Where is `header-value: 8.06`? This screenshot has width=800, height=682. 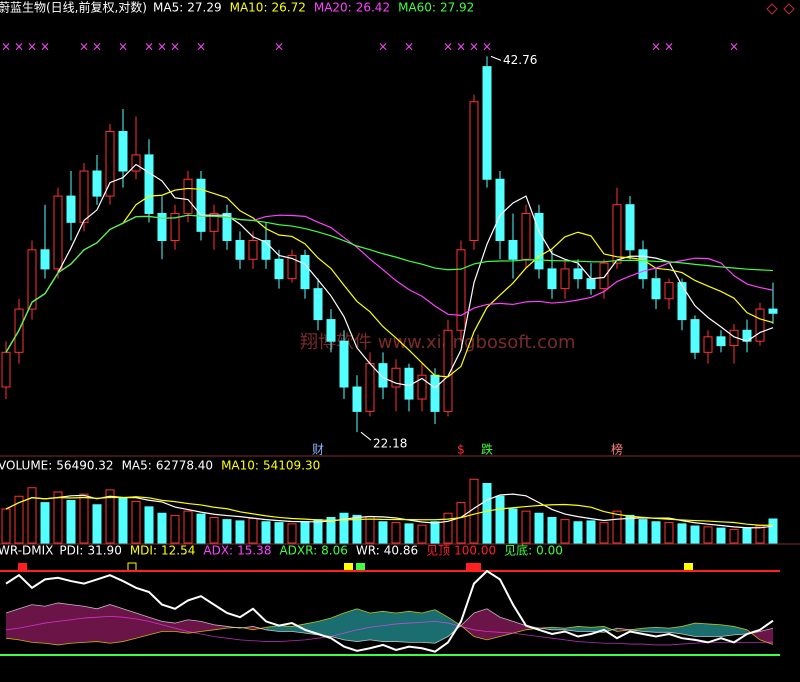
header-value: 8.06 is located at coordinates (334, 551).